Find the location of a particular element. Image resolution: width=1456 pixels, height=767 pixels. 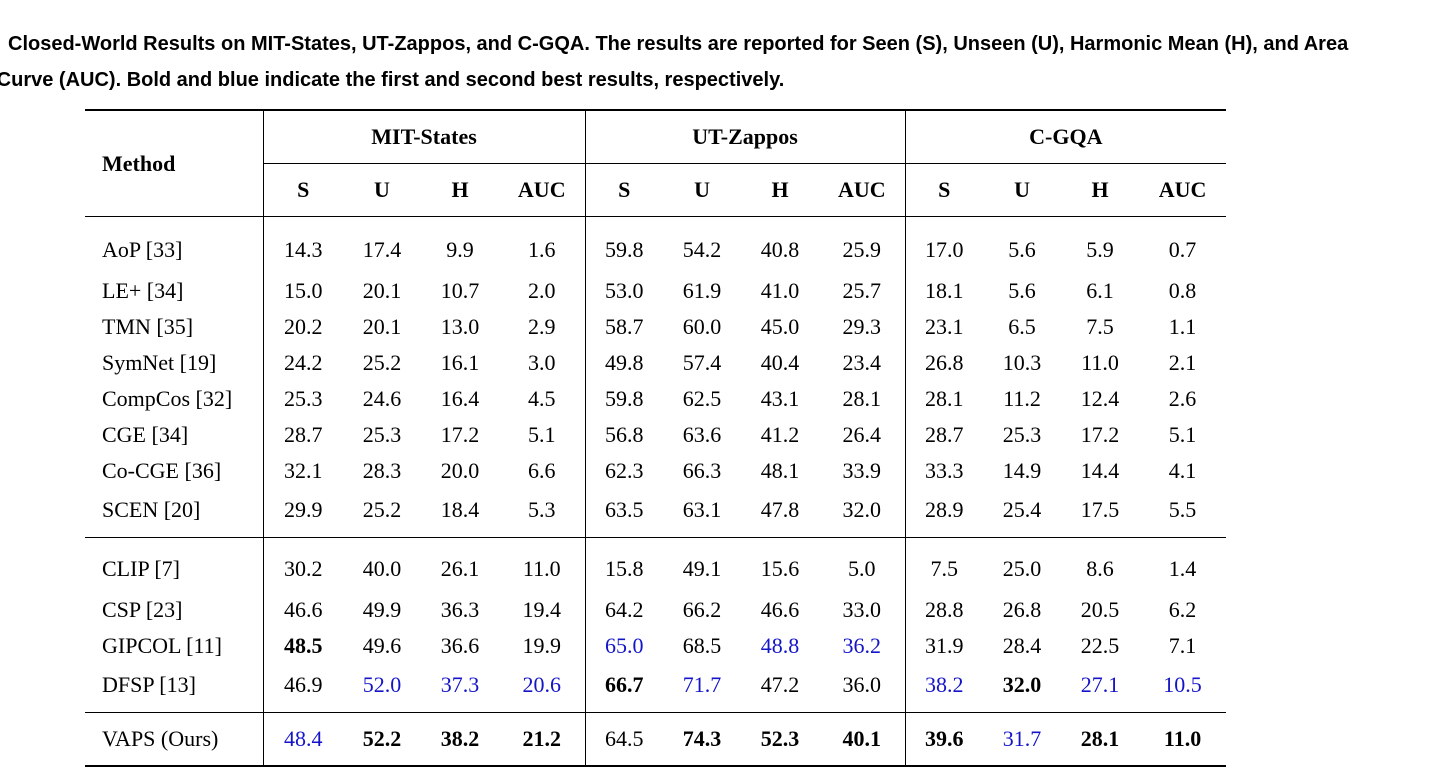

value-cell: 10.5 is located at coordinates (1182, 684).